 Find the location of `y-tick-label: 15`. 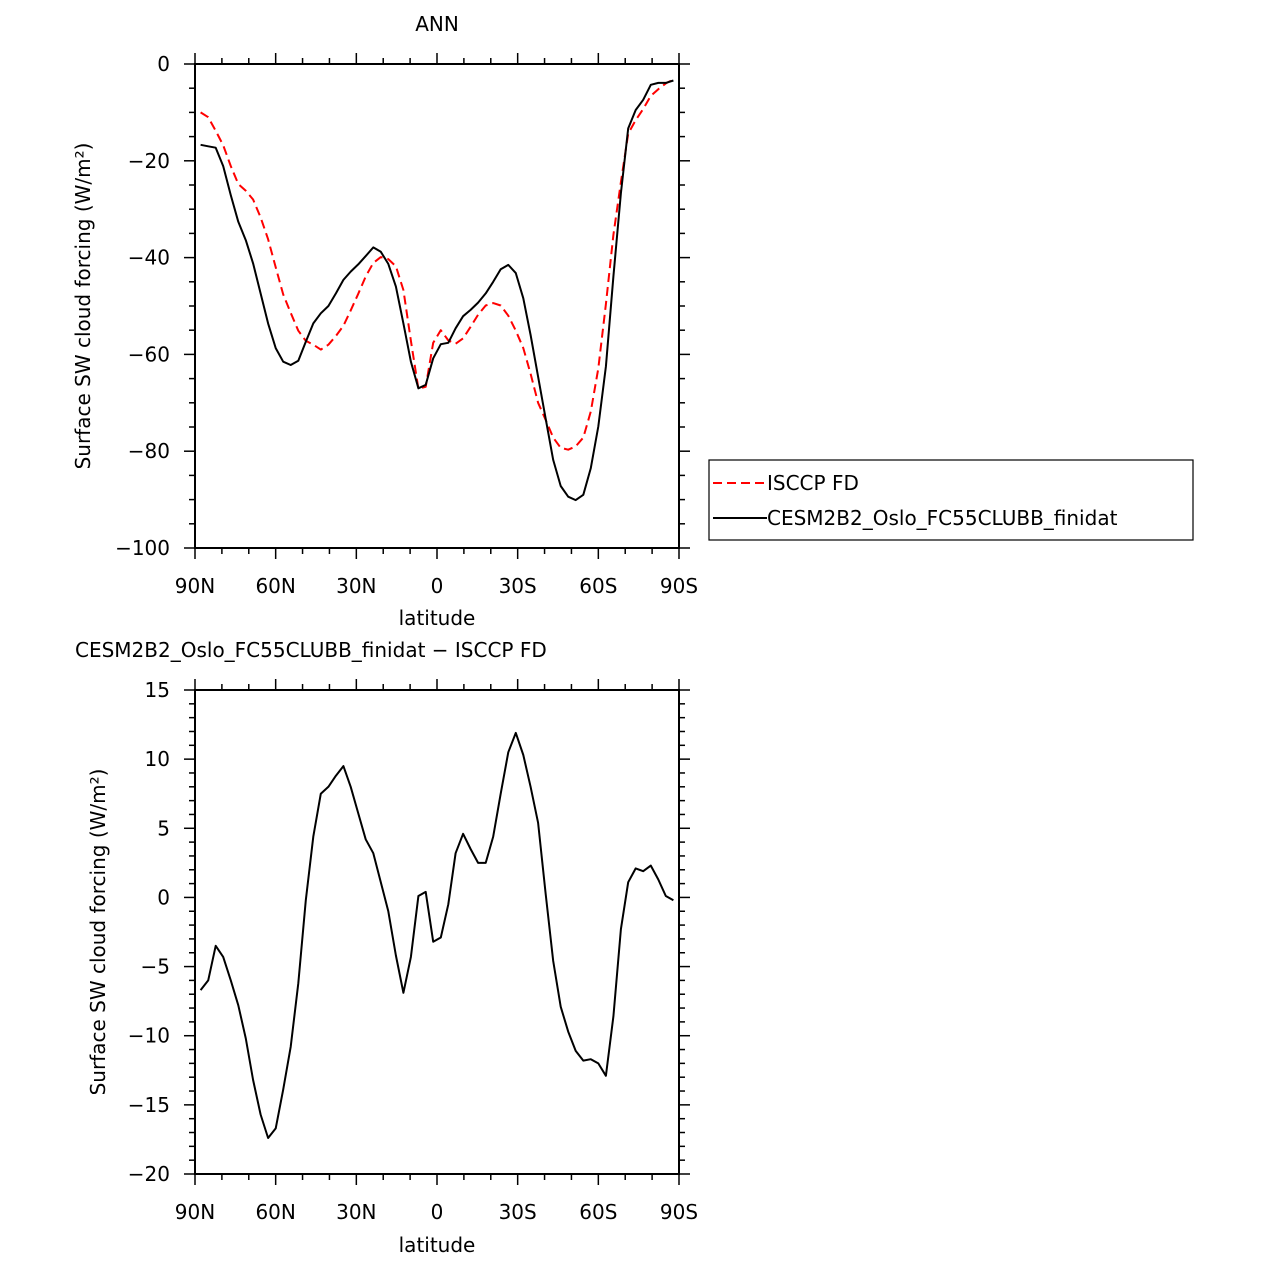

y-tick-label: 15 is located at coordinates (157, 690).